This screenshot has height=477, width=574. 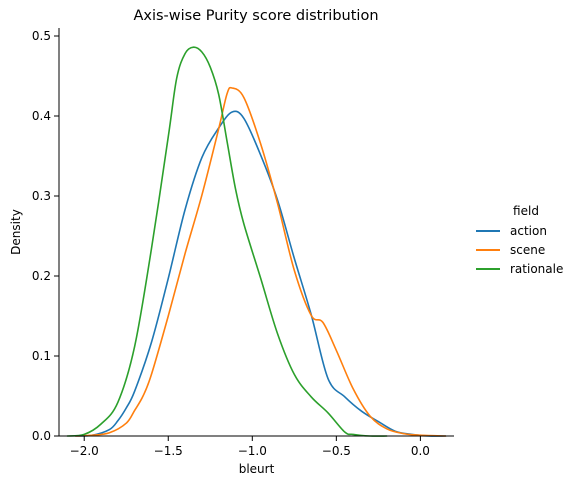 What do you see at coordinates (336, 451) in the screenshot?
I see `x-tick-label: −0.5` at bounding box center [336, 451].